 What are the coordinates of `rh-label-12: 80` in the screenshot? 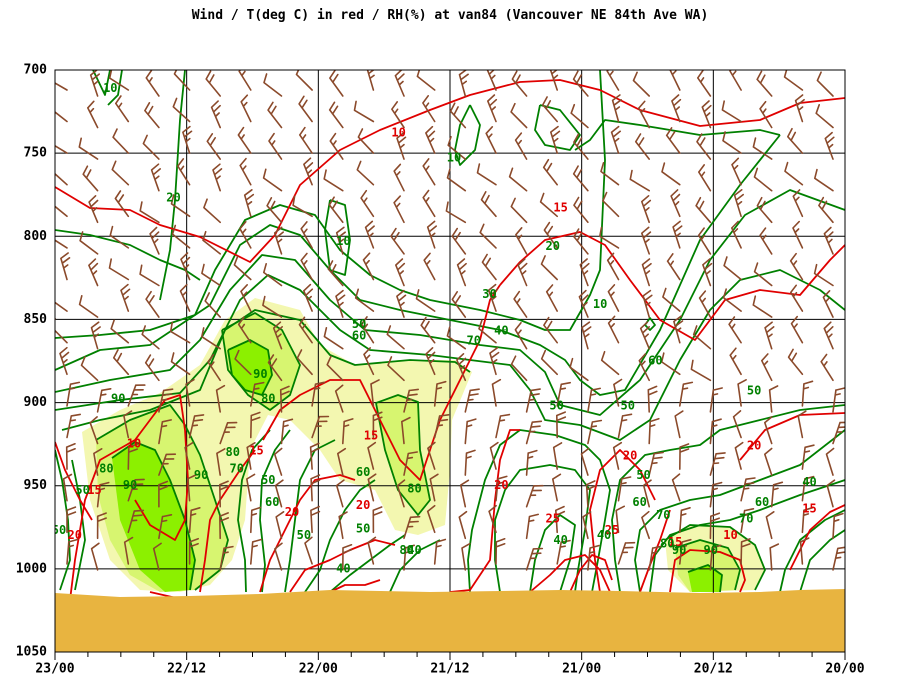 It's located at (268, 399).